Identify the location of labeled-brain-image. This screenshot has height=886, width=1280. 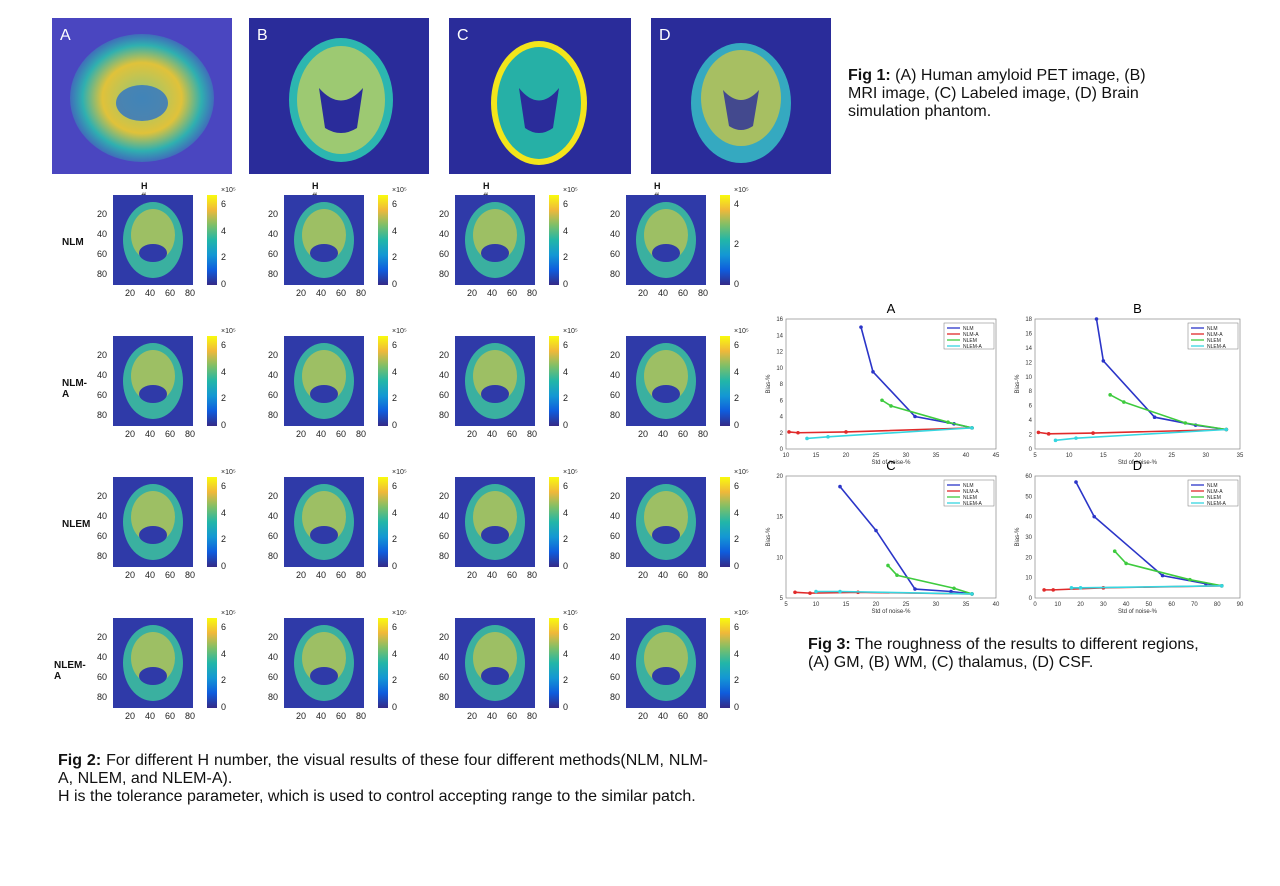
(539, 103).